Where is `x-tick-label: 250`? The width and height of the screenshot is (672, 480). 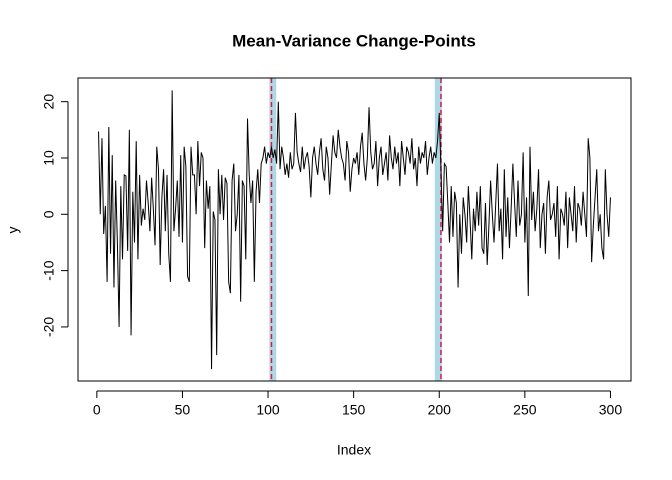 x-tick-label: 250 is located at coordinates (525, 410).